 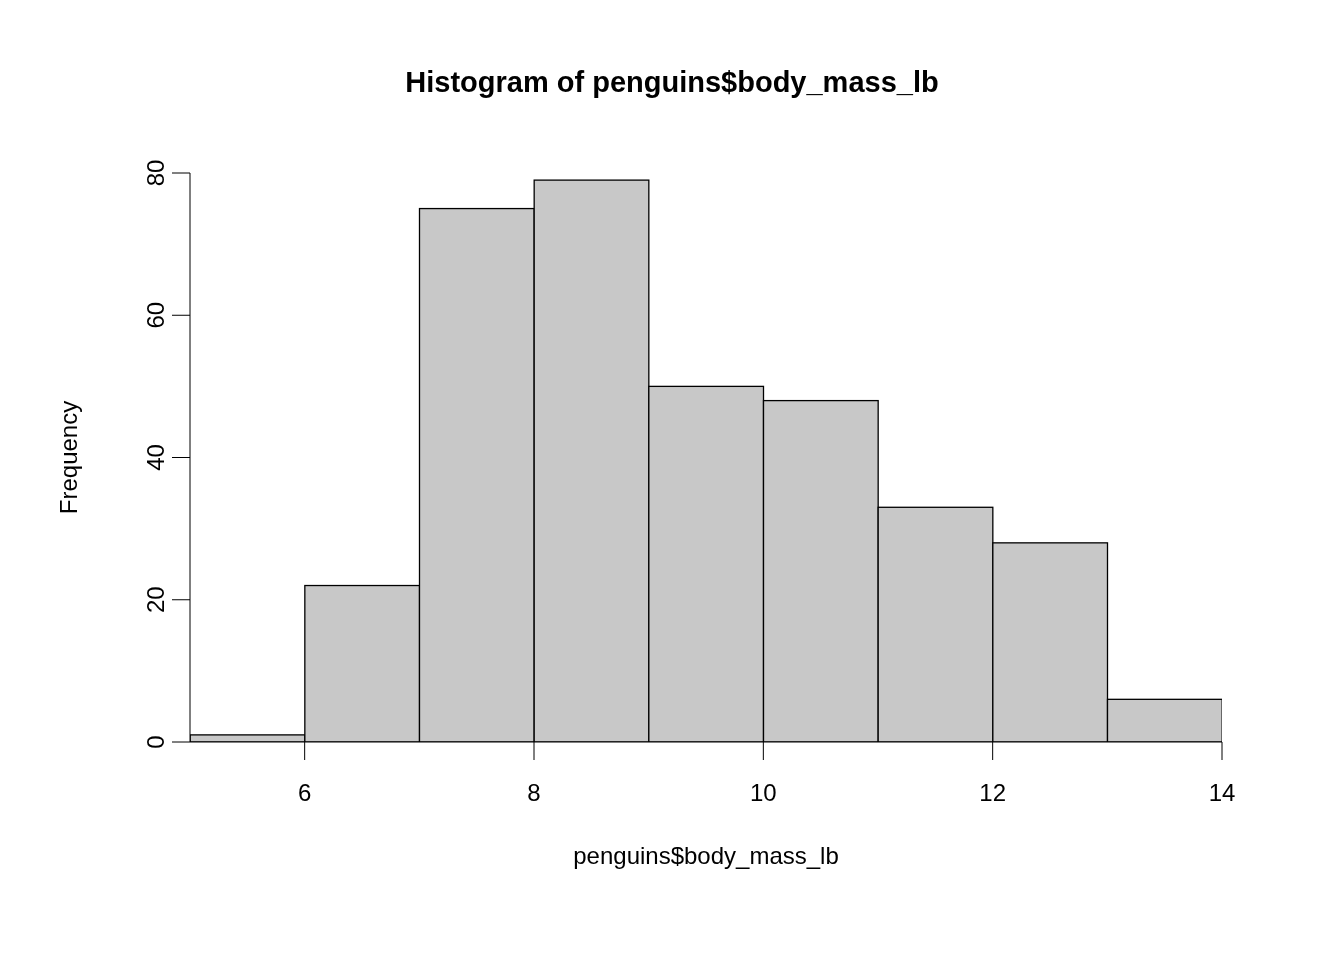 What do you see at coordinates (993, 793) in the screenshot?
I see `x-tick-label: 12` at bounding box center [993, 793].